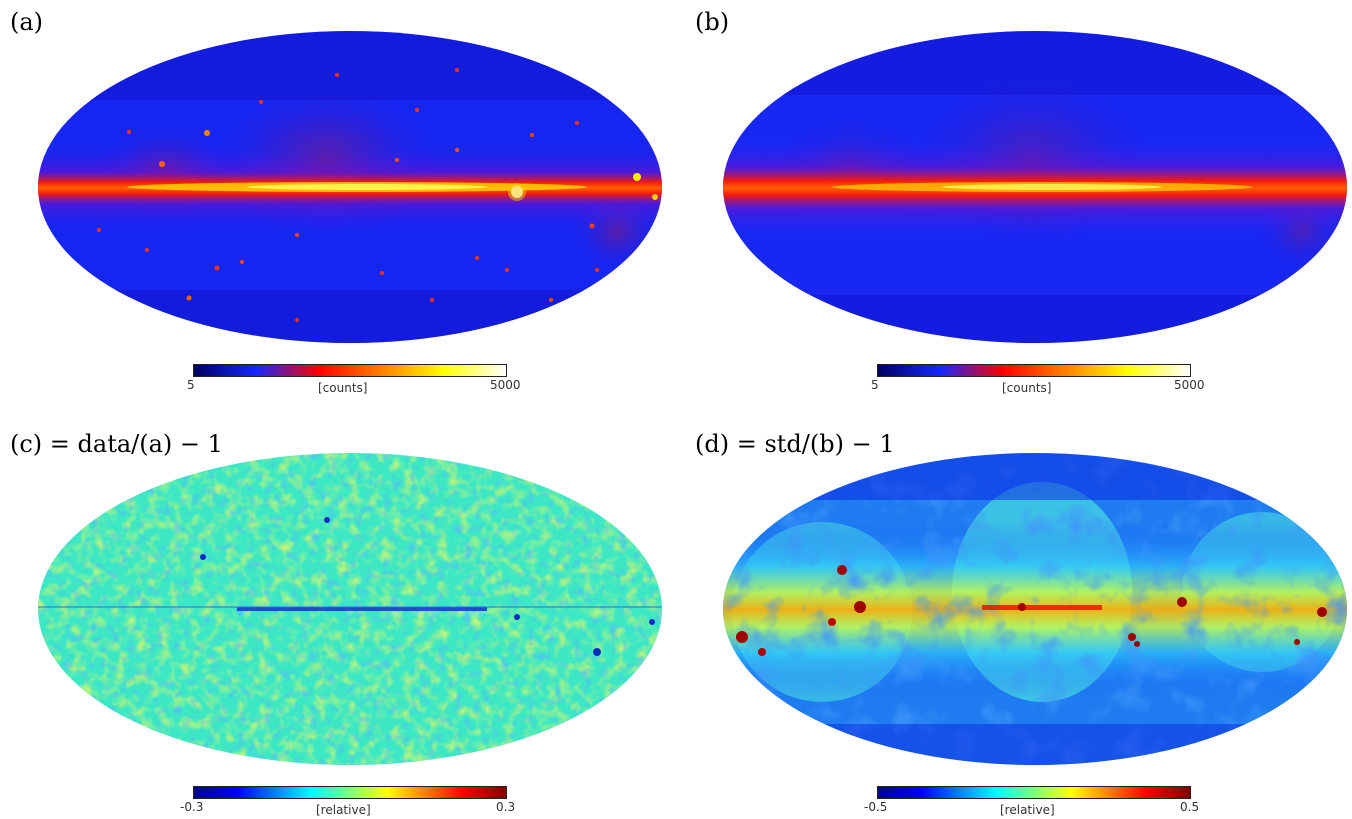  What do you see at coordinates (116, 444) in the screenshot?
I see `panel-c-title: (c) = data/(a) − 1` at bounding box center [116, 444].